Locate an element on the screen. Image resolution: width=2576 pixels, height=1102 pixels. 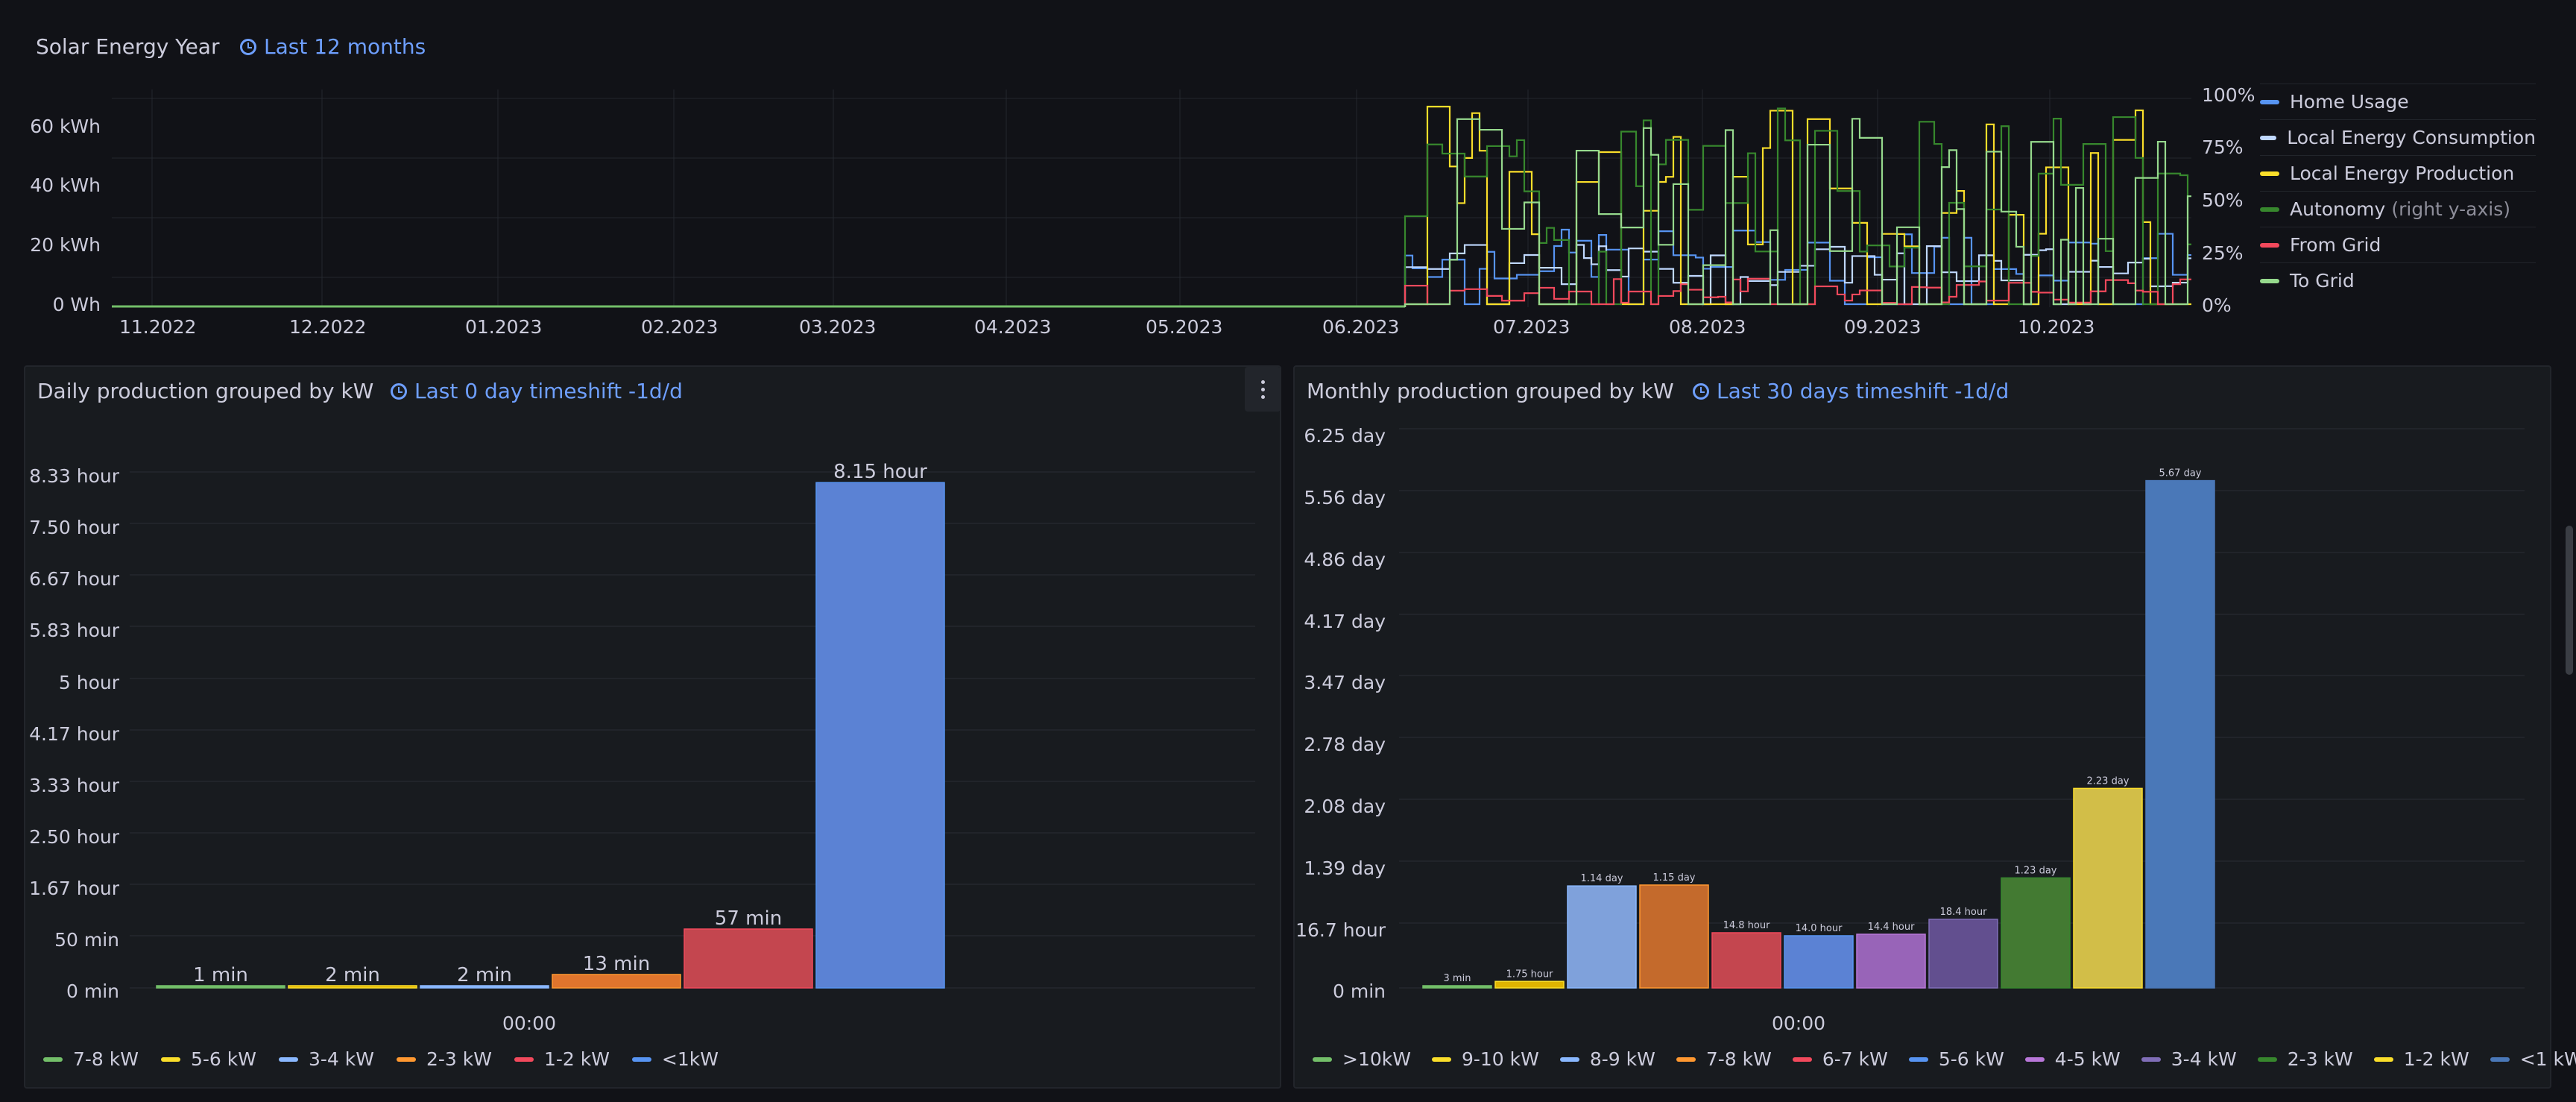
bar-value-label: 1.75 hour is located at coordinates (1530, 974).